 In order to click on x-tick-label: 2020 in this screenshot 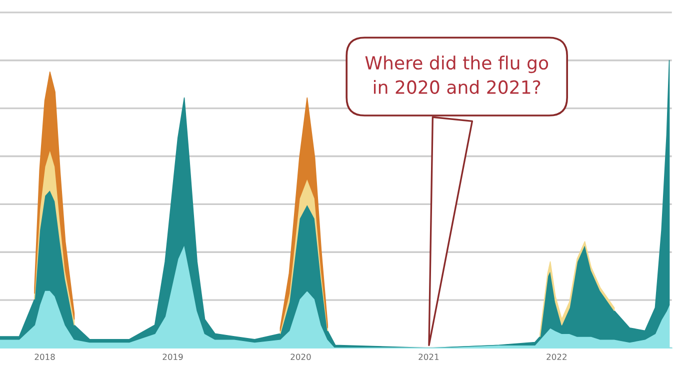, I will do `click(300, 357)`.